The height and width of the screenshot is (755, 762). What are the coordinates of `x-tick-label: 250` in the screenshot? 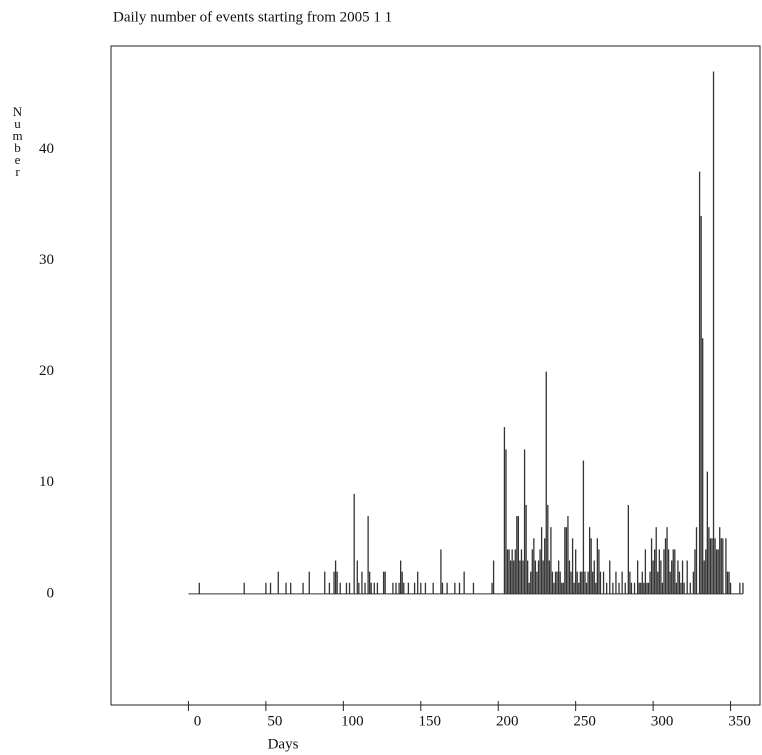 It's located at (584, 721).